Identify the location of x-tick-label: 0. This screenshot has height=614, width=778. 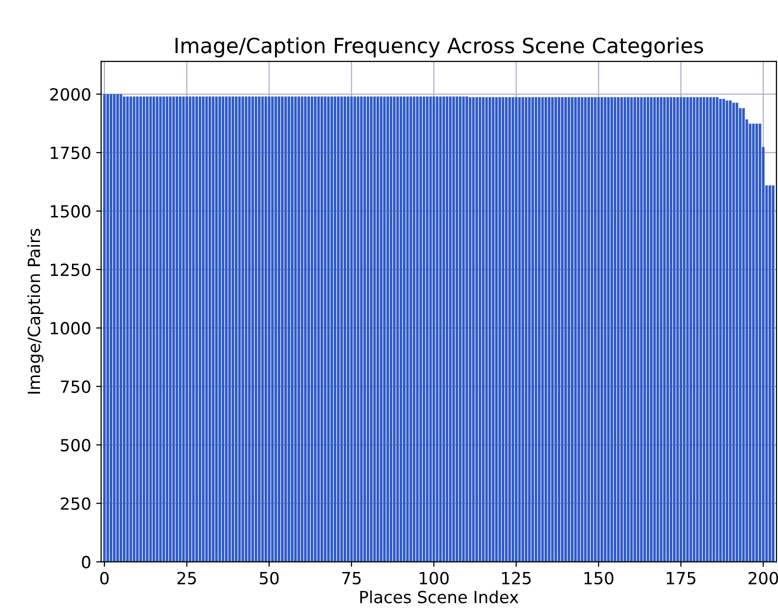
(104, 578).